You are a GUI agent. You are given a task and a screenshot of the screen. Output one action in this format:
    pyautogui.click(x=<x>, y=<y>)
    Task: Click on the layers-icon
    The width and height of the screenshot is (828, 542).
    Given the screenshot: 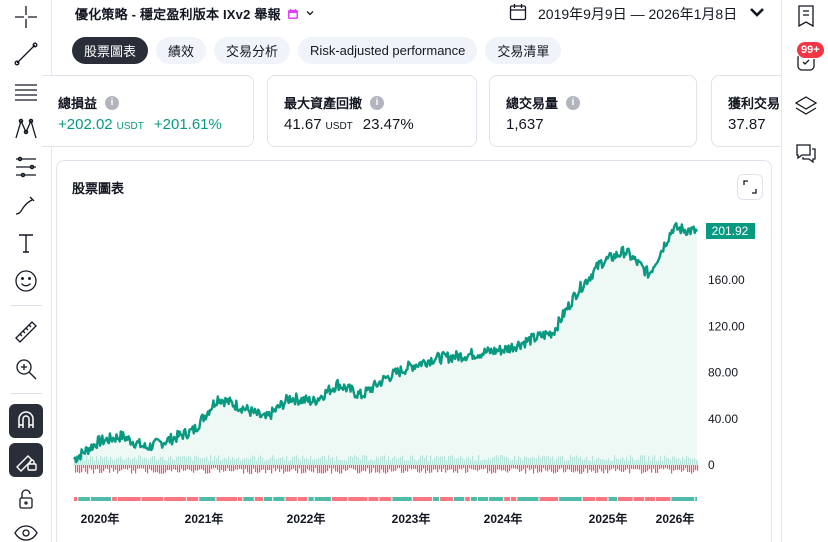 What is the action you would take?
    pyautogui.click(x=806, y=106)
    